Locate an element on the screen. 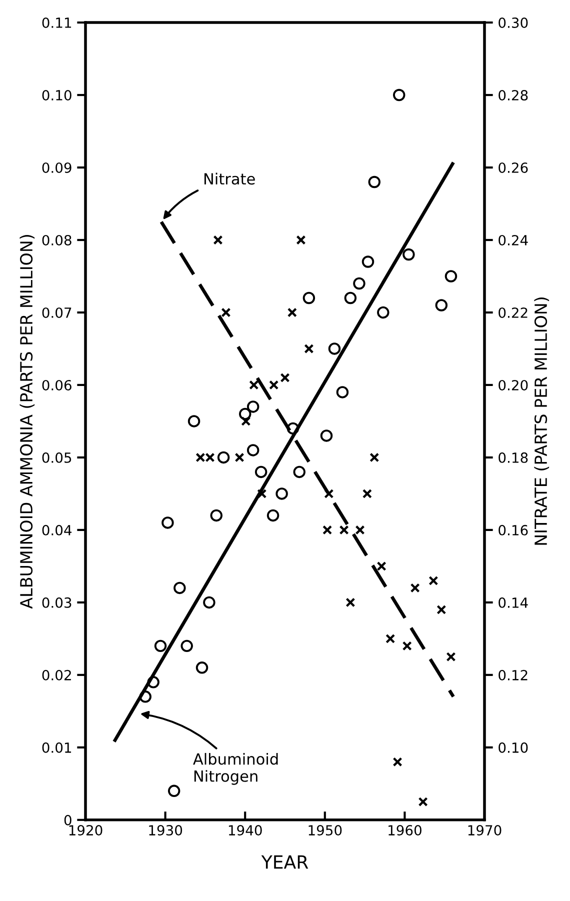 The width and height of the screenshot is (570, 901). x-tick-label: 1920 is located at coordinates (85, 830).